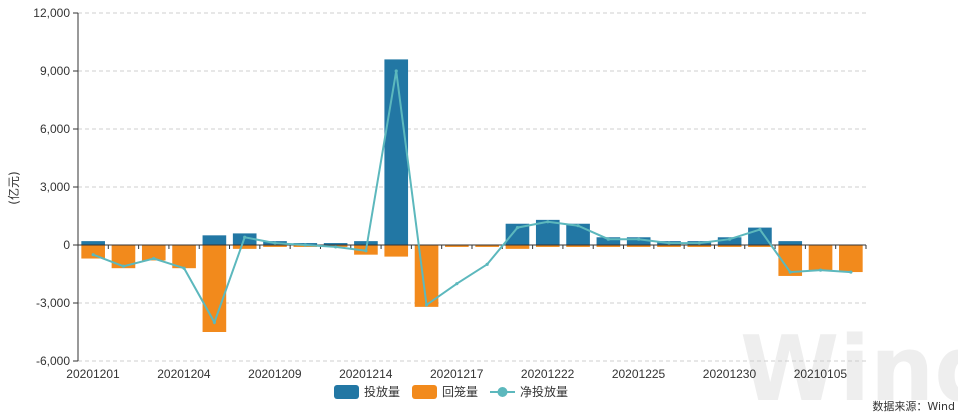  Describe the element at coordinates (184, 374) in the screenshot. I see `x-tick-label: 20201204` at that location.